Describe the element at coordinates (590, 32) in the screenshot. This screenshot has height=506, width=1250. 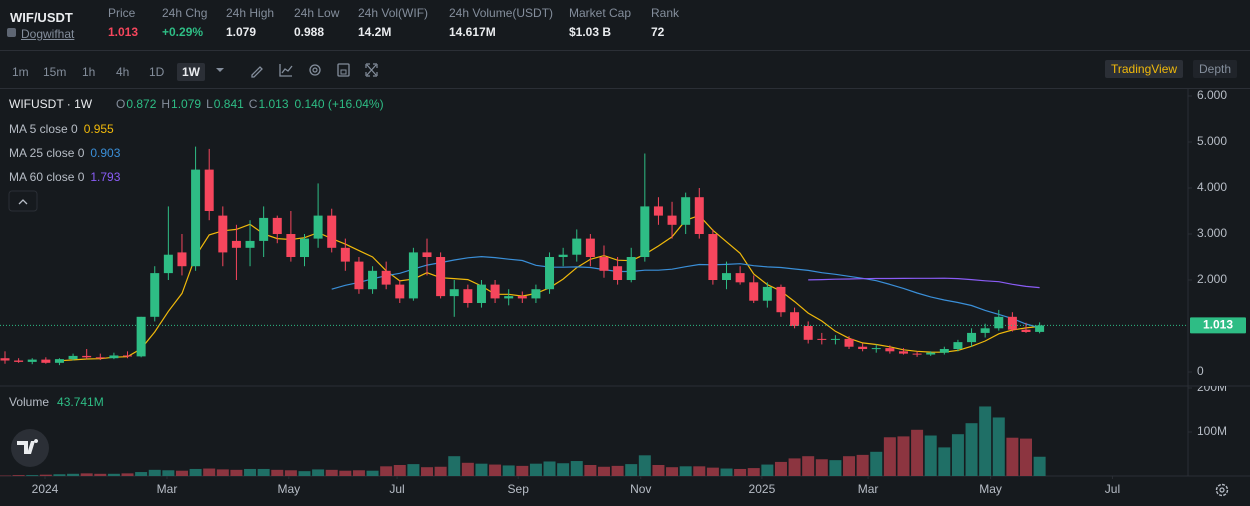
I see `stat-value: $1.03 B` at that location.